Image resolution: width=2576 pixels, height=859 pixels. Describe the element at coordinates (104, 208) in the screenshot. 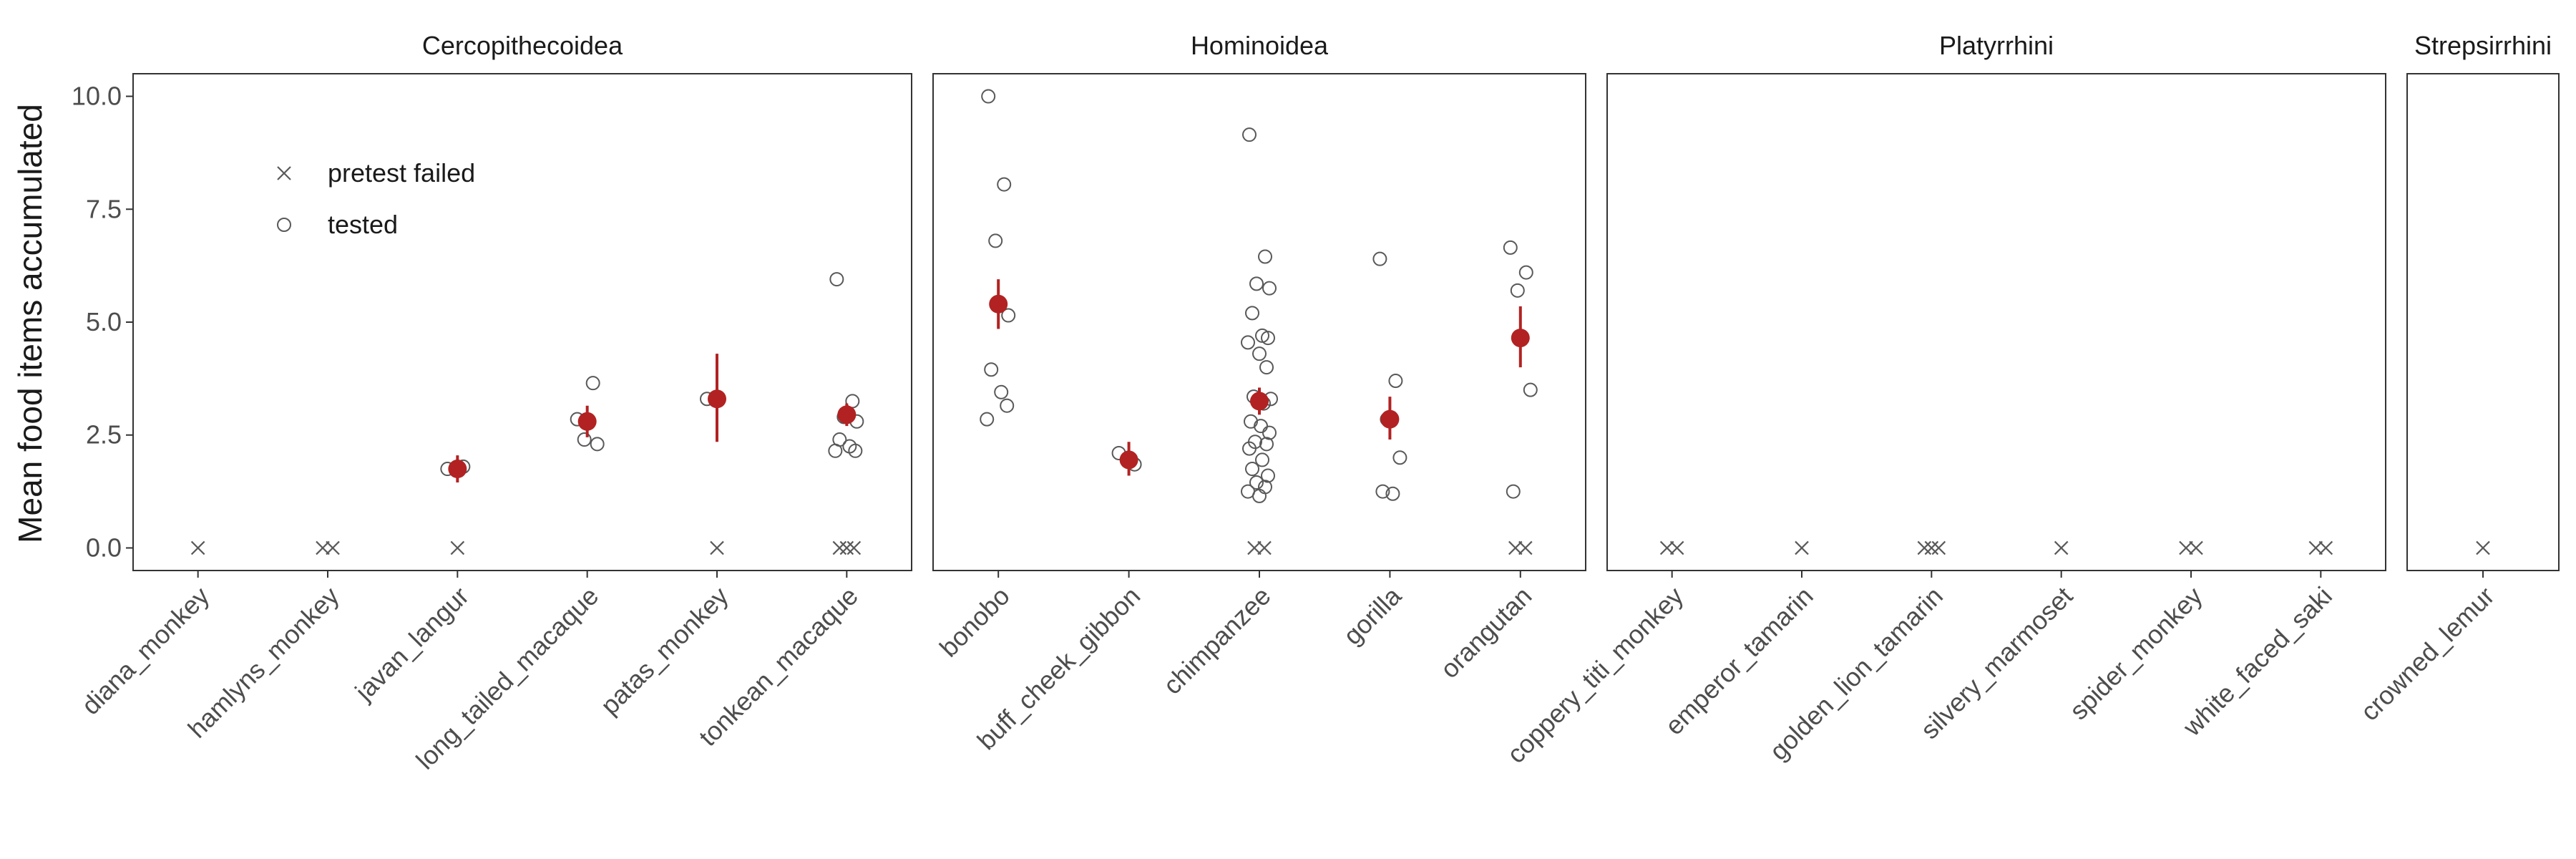

I see `y-tick-label: 7.5` at that location.